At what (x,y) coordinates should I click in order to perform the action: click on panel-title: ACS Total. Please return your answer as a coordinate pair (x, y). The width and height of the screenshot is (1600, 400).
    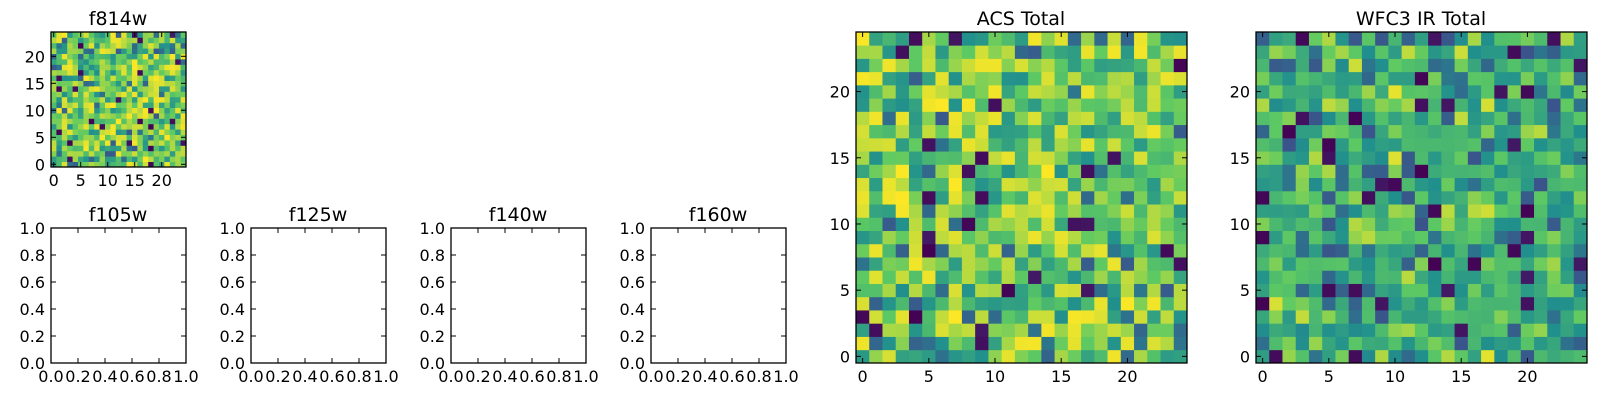
    Looking at the image, I should click on (1021, 19).